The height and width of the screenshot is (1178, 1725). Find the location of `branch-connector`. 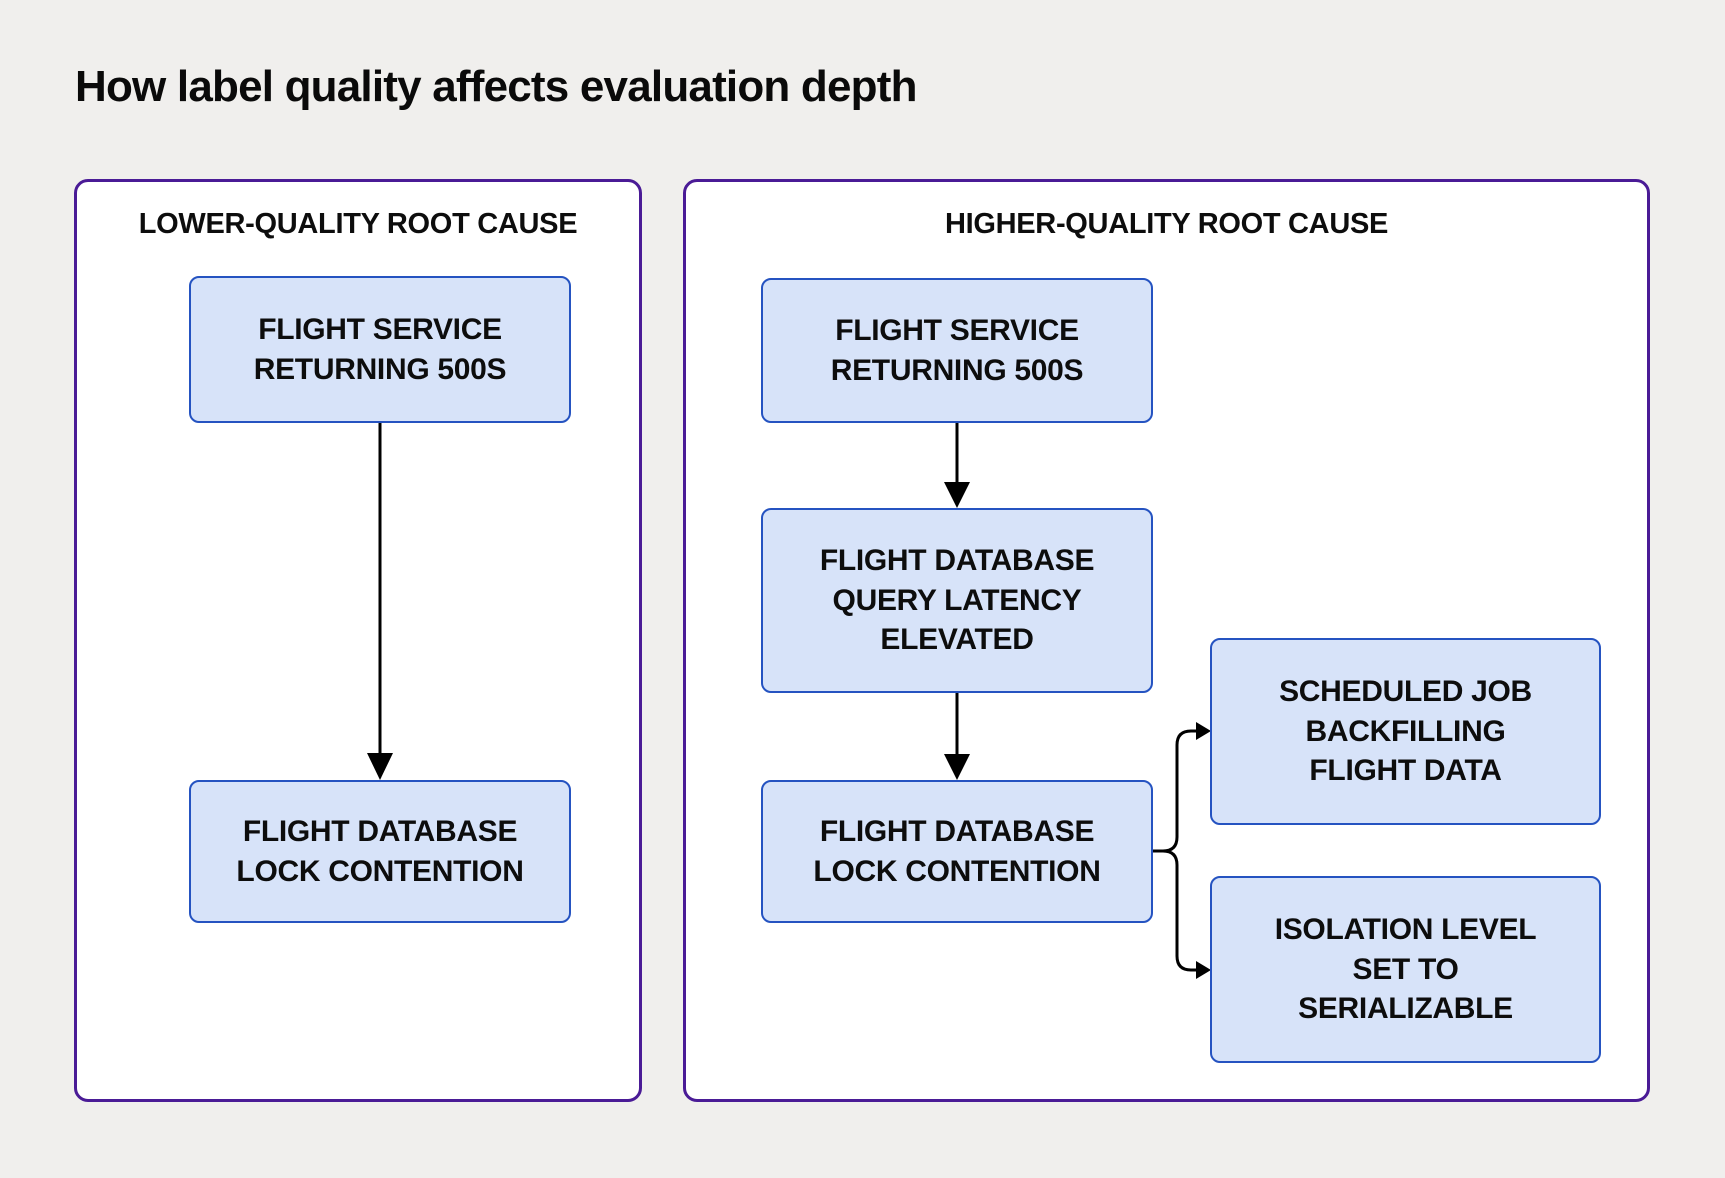

branch-connector is located at coordinates (1182, 850).